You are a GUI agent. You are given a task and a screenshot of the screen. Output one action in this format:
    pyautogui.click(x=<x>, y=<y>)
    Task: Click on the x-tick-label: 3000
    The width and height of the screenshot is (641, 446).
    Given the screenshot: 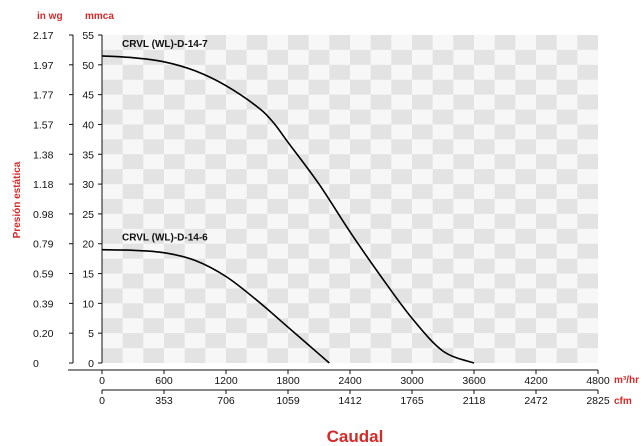 What is the action you would take?
    pyautogui.click(x=412, y=381)
    